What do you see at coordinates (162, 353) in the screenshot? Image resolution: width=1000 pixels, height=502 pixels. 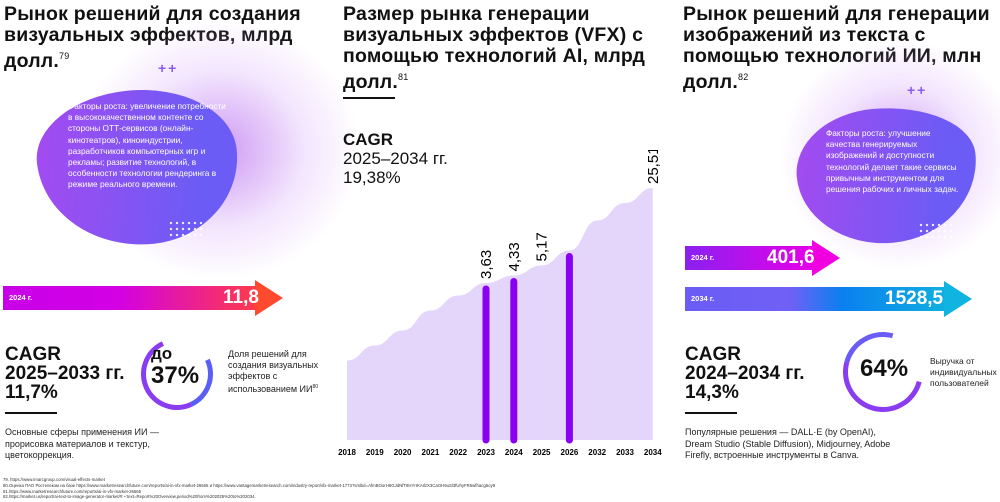 I see `share-prefix: до` at bounding box center [162, 353].